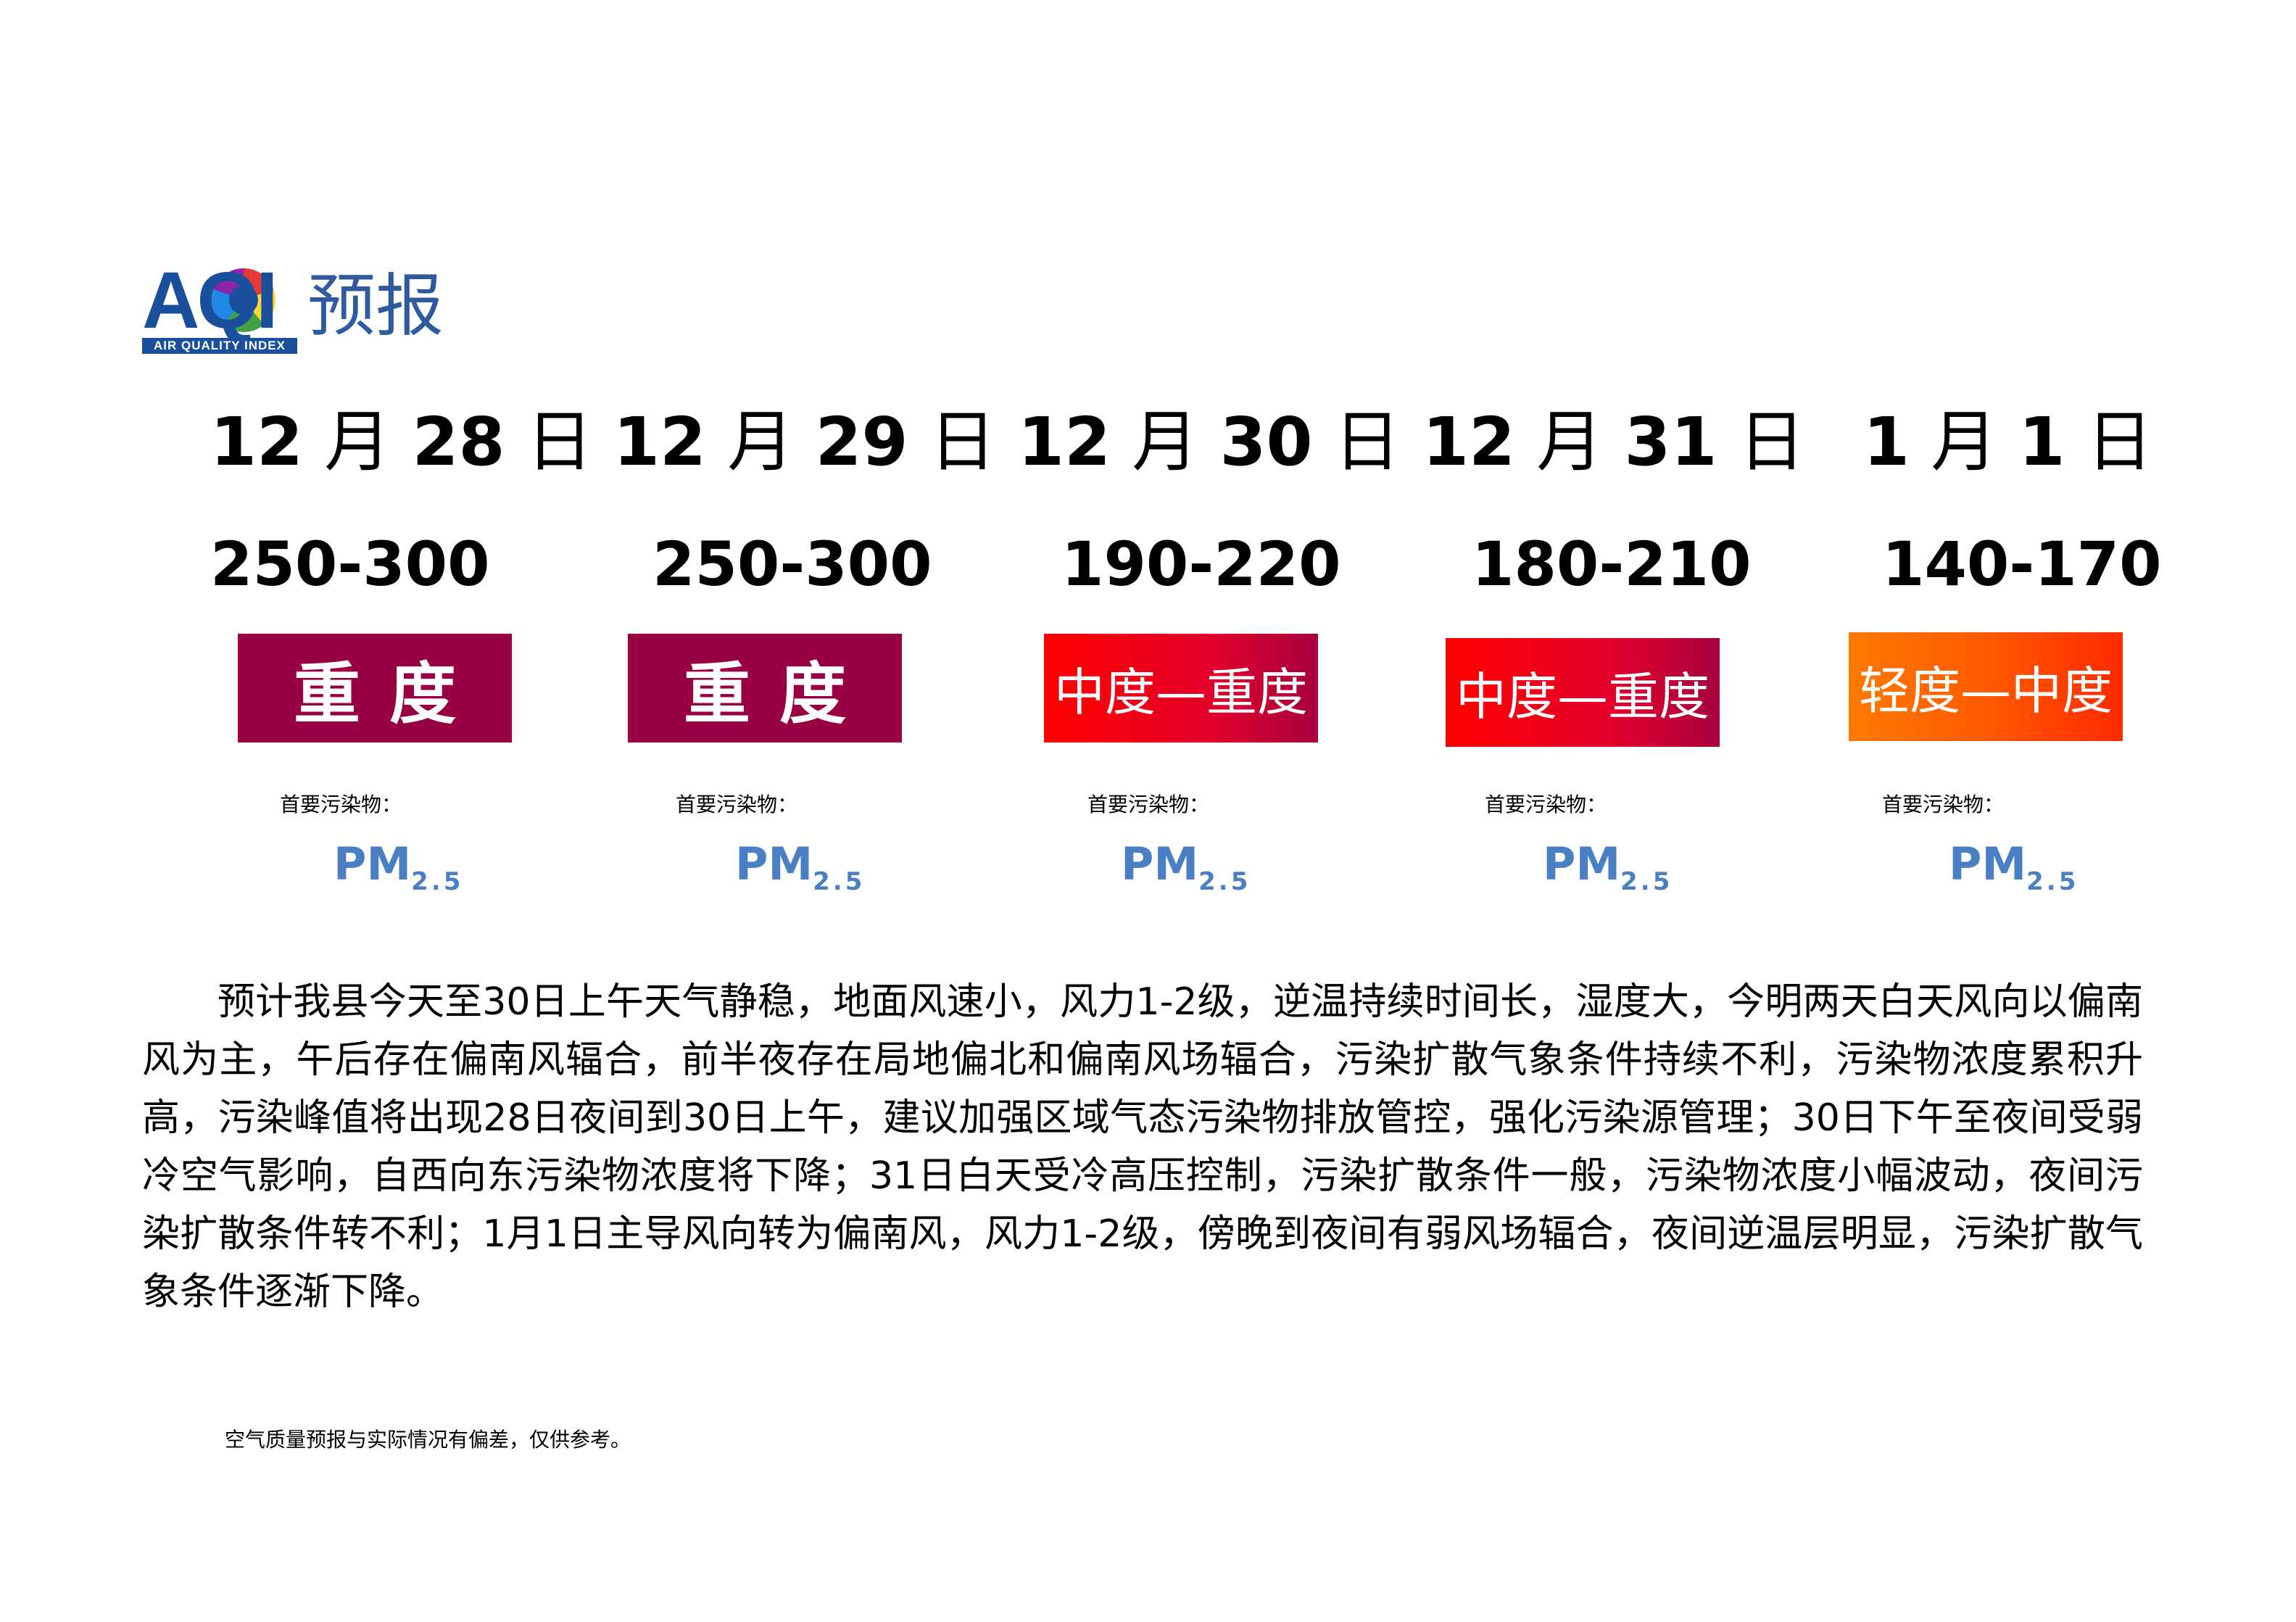 This screenshot has height=1622, width=2296. What do you see at coordinates (1612, 564) in the screenshot?
I see `aqi-range: 180-210` at bounding box center [1612, 564].